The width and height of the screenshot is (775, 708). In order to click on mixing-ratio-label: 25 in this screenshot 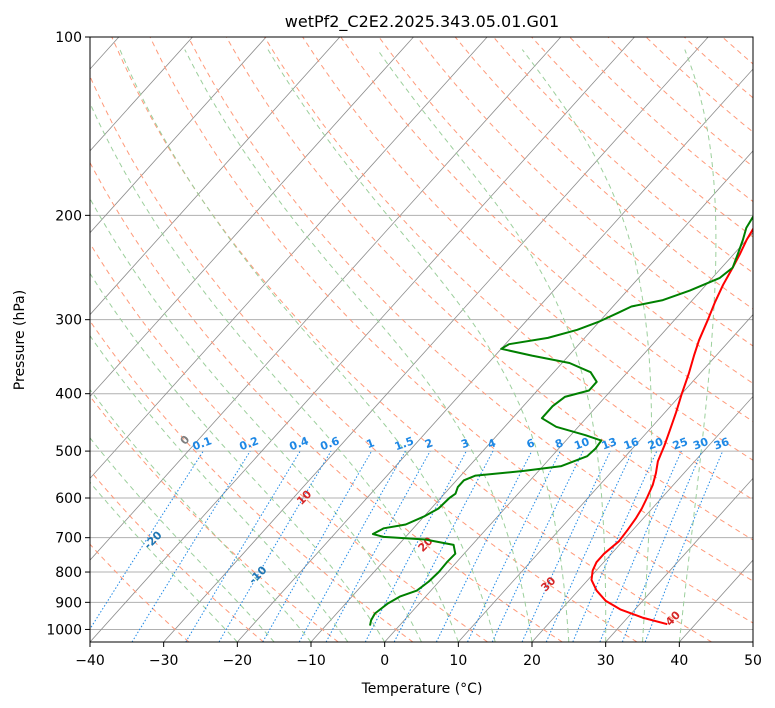, I will do `click(680, 443)`.